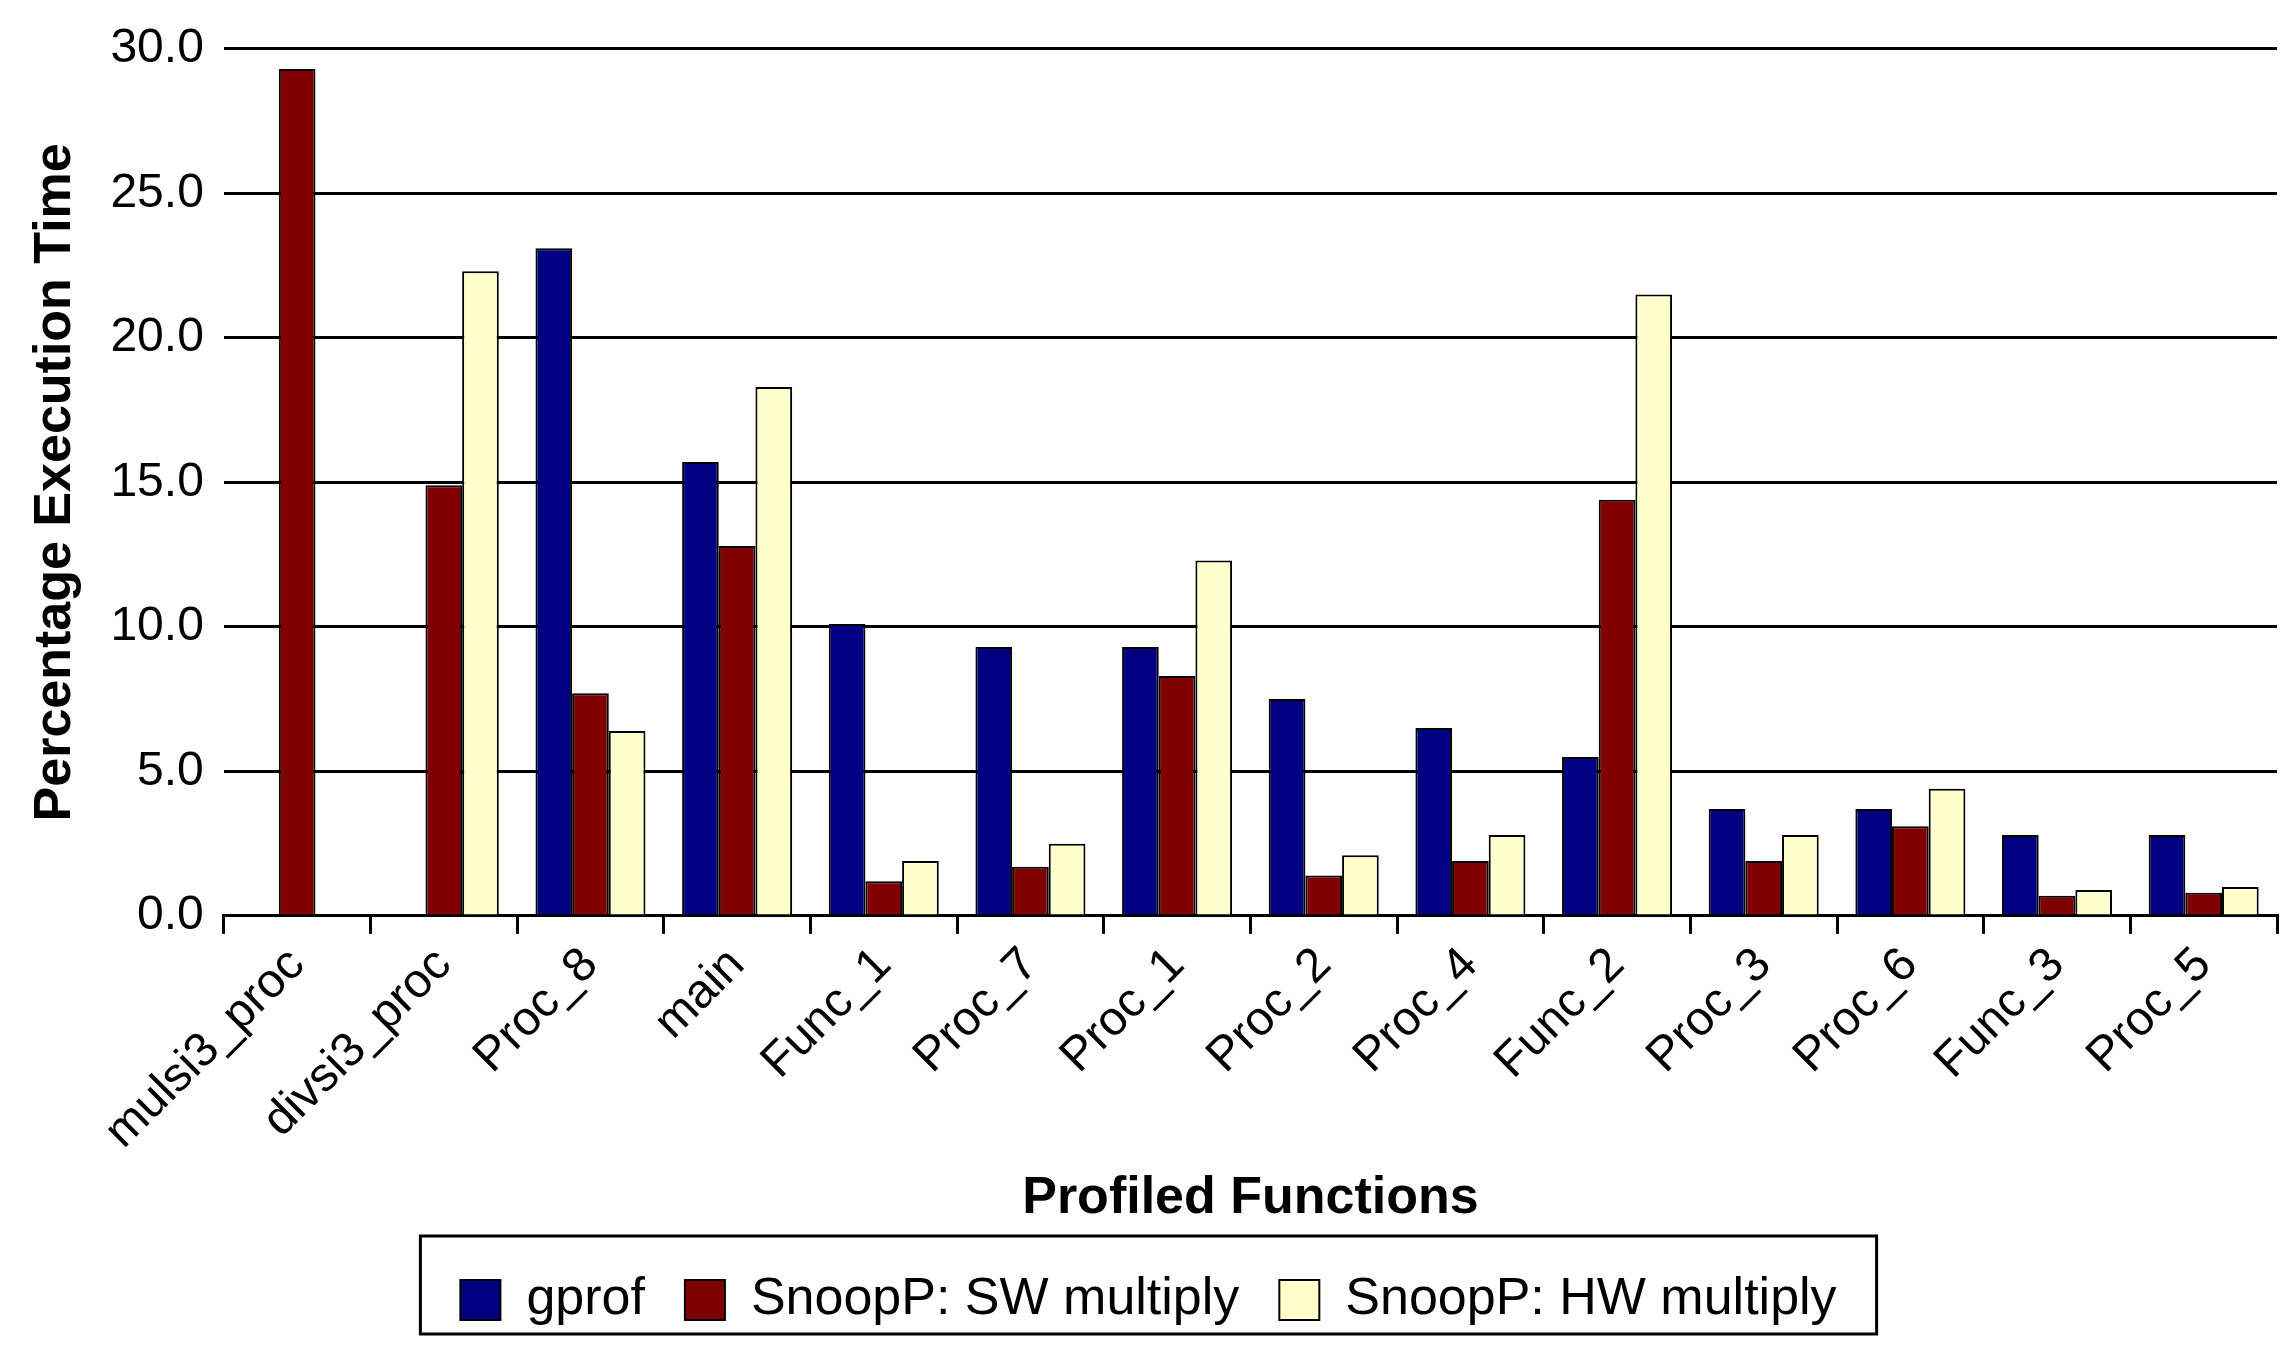  What do you see at coordinates (170, 913) in the screenshot?
I see `y-tick-label: 0.0` at bounding box center [170, 913].